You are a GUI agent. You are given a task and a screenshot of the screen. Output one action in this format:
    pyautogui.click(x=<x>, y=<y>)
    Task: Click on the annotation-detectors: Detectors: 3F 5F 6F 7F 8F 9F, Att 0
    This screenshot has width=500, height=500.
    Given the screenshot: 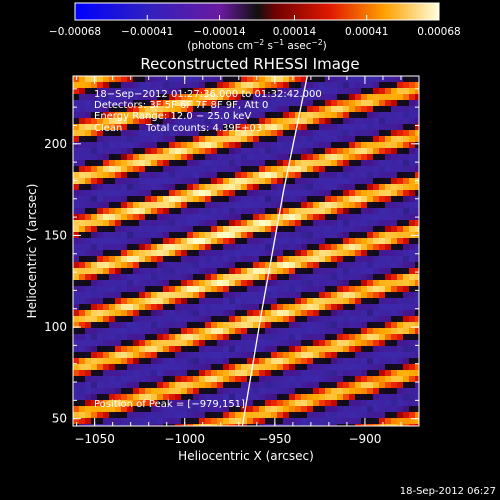 What is the action you would take?
    pyautogui.click(x=181, y=105)
    